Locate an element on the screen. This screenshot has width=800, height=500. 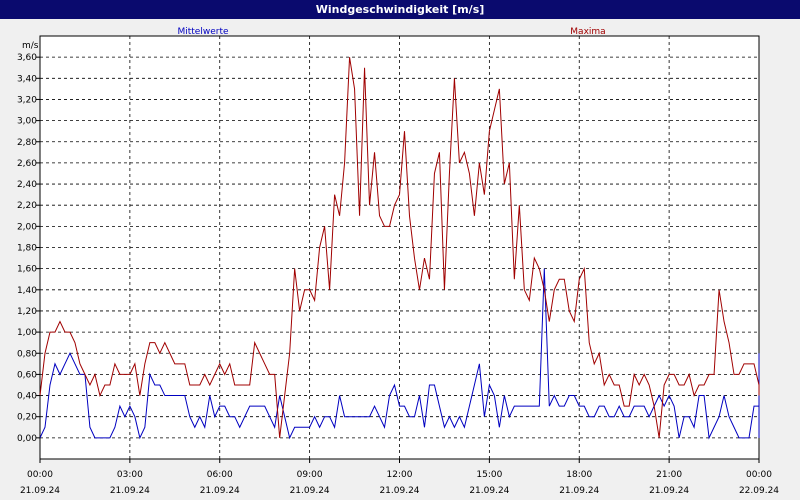
y-tick-label: 1,20 is located at coordinates (27, 312).